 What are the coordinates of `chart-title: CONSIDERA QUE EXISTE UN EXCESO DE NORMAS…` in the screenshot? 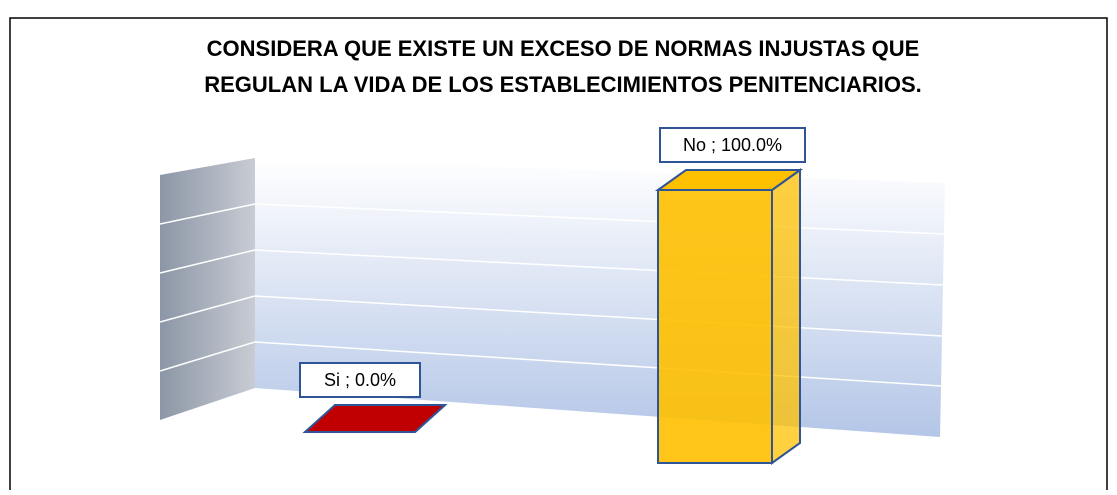 It's located at (563, 66).